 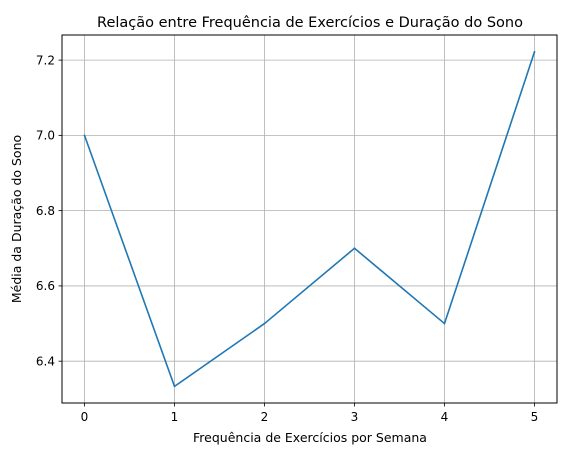 What do you see at coordinates (310, 437) in the screenshot?
I see `x-axis-label: Frequência de Exercícios por Semana` at bounding box center [310, 437].